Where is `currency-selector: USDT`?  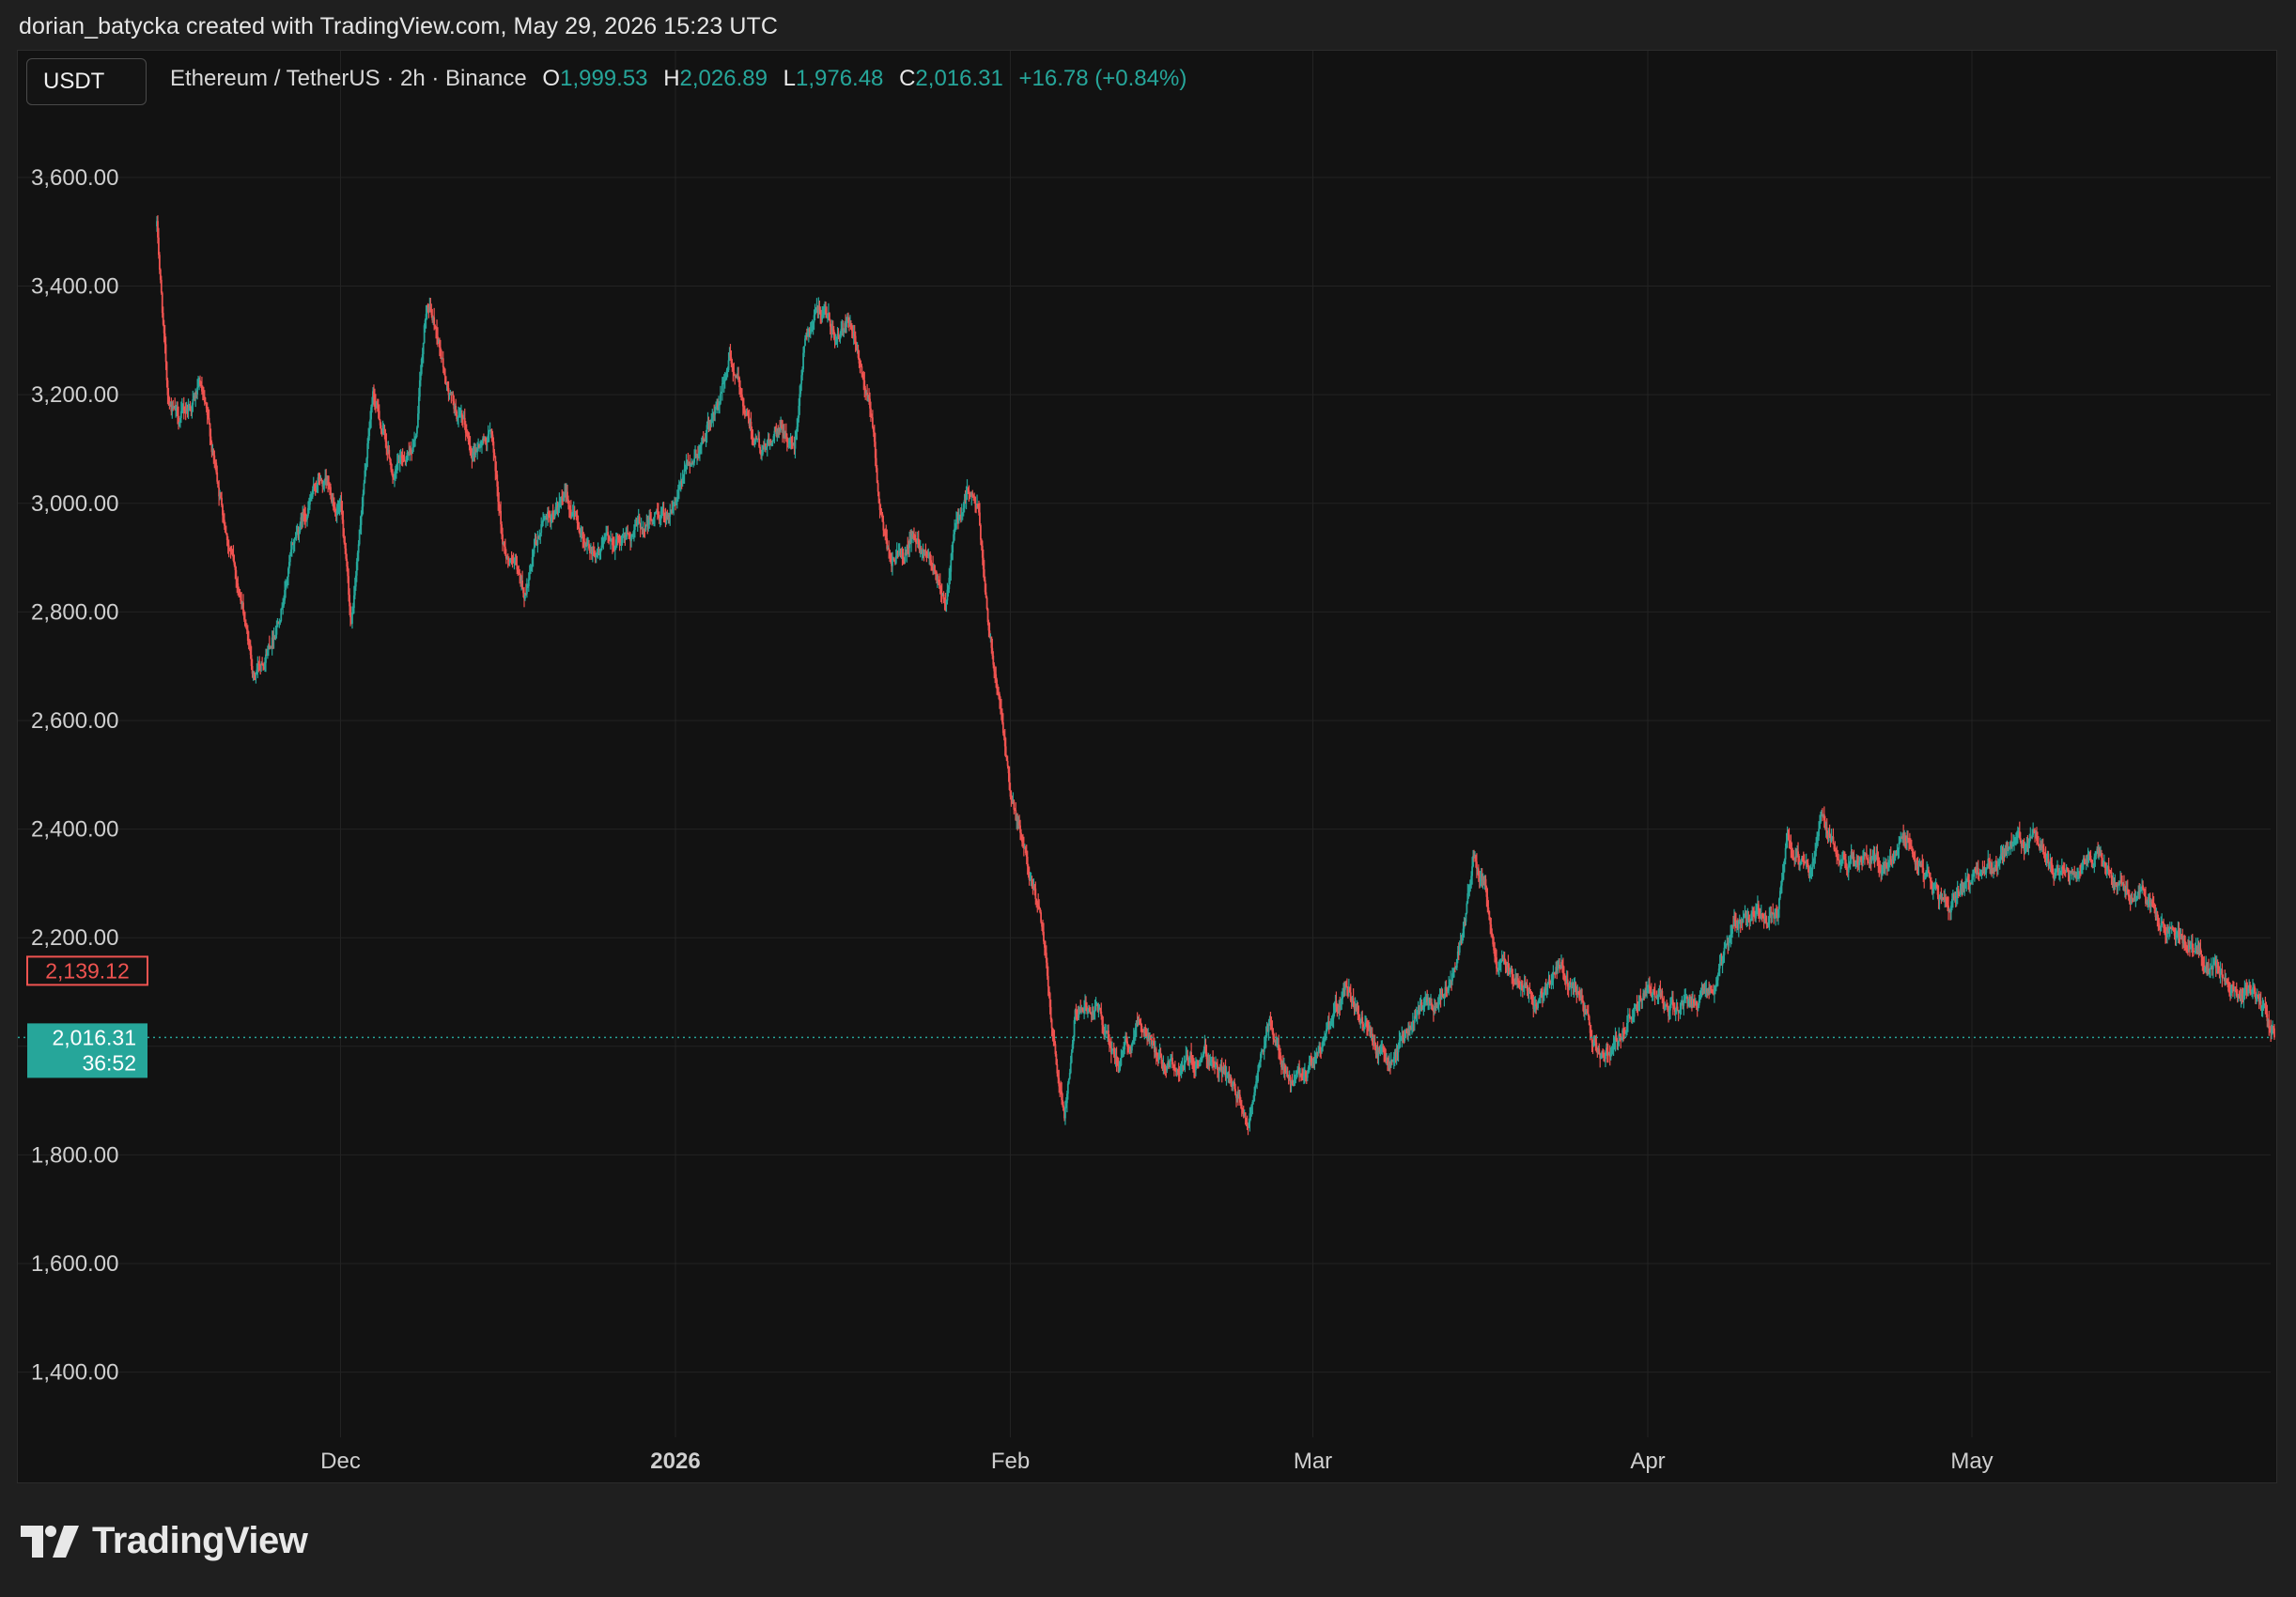 currency-selector: USDT is located at coordinates (86, 81).